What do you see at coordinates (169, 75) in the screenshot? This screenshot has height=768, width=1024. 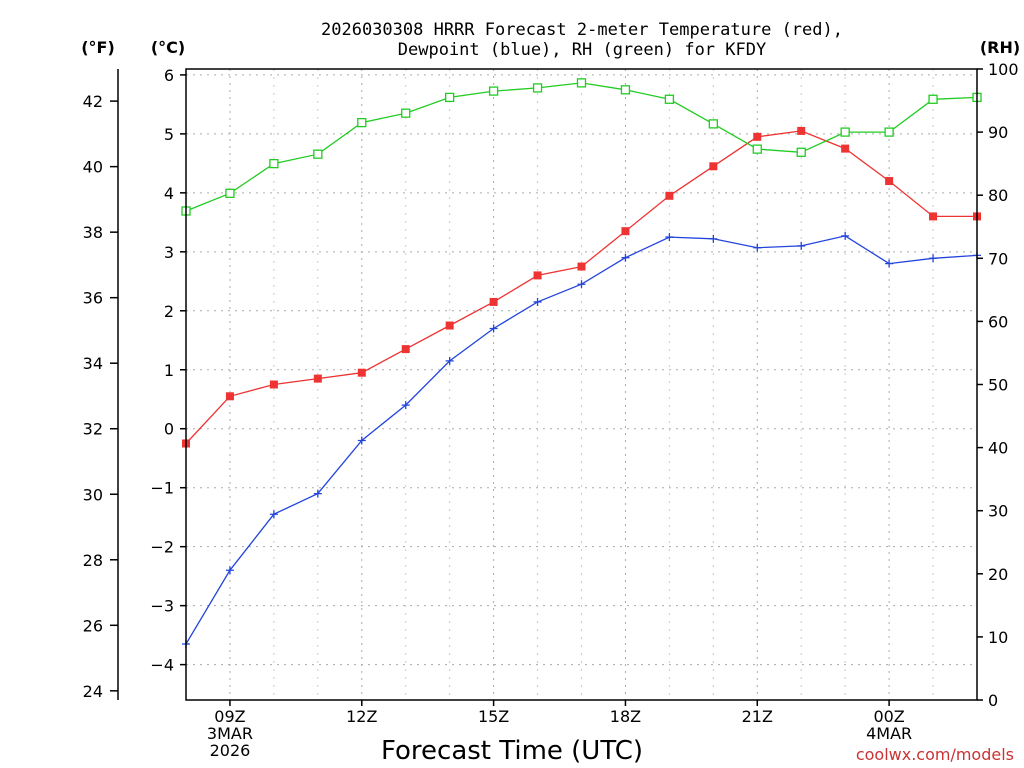 I see `celsius-tick-label: 6` at bounding box center [169, 75].